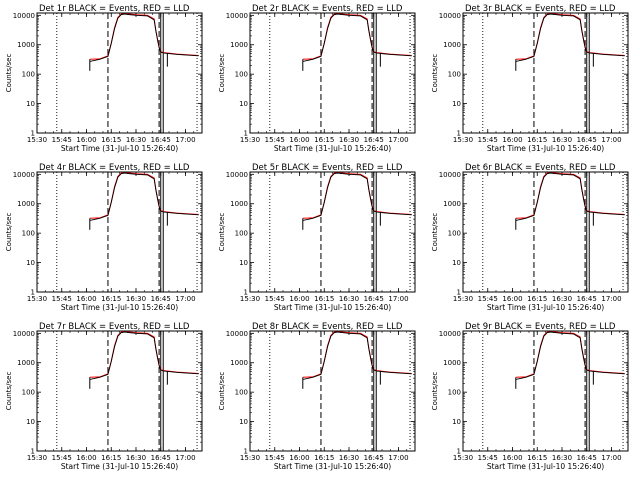 The image size is (640, 480). Describe the element at coordinates (540, 9) in the screenshot. I see `panel-title: Det 3r BLACK = Events, RED = LLD` at that location.